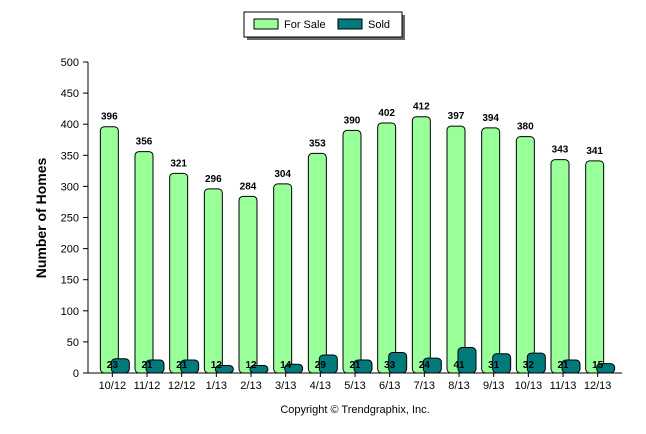  Describe the element at coordinates (529, 386) in the screenshot. I see `x-tick-label: 10/13` at that location.